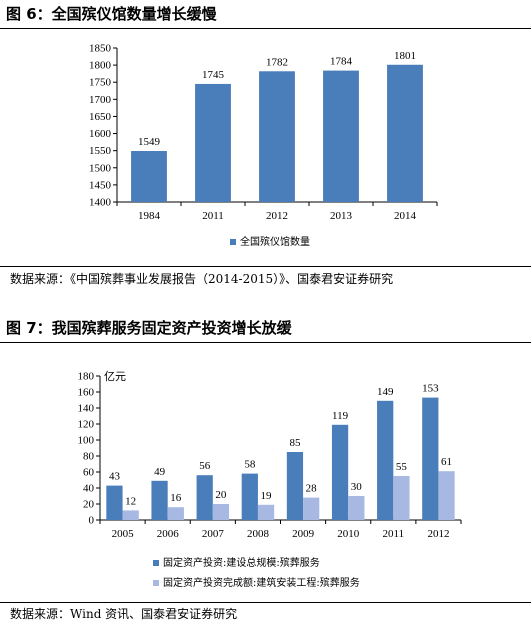 Image resolution: width=531 pixels, height=626 pixels. I want to click on figure7-legend-label: 固定资产投资:建设总规模:殡葬服务, so click(241, 562).